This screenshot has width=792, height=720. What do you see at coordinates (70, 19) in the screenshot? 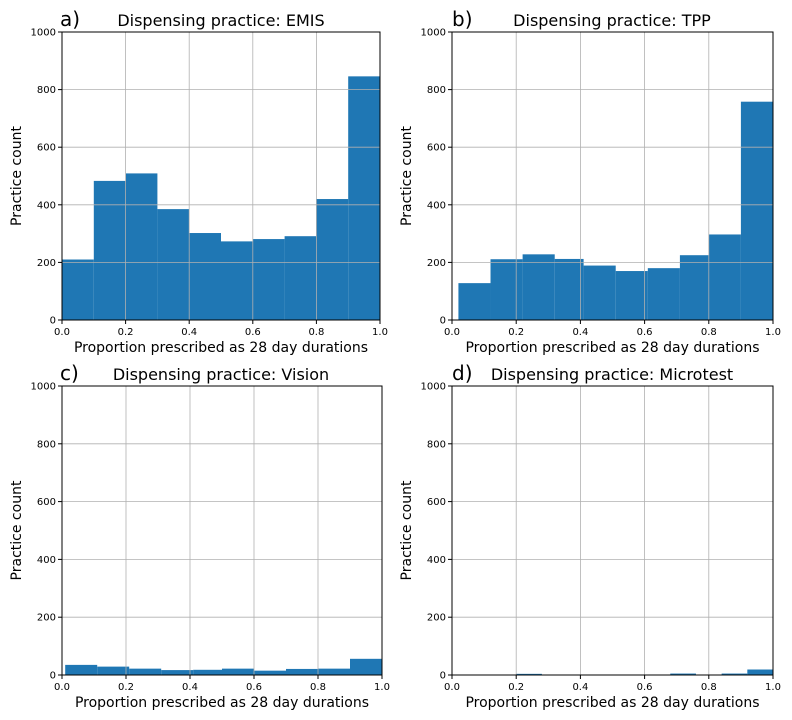
I see `panel-letter: a)` at bounding box center [70, 19].